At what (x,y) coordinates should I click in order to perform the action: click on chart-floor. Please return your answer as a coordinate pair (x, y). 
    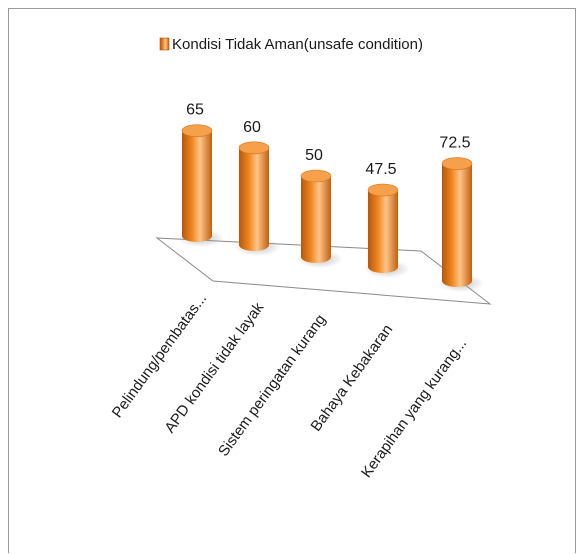
    Looking at the image, I should click on (323, 271).